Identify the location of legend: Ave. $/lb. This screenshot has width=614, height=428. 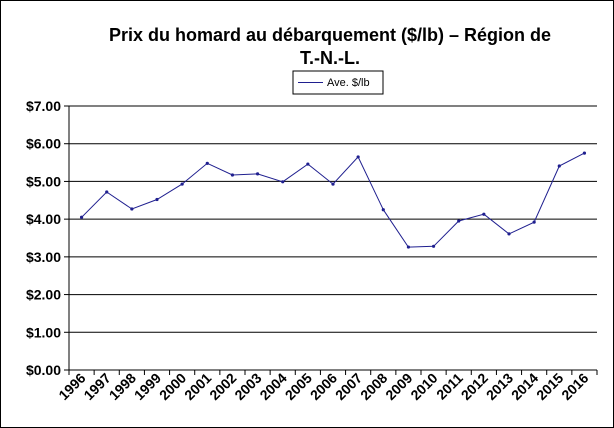
(338, 82).